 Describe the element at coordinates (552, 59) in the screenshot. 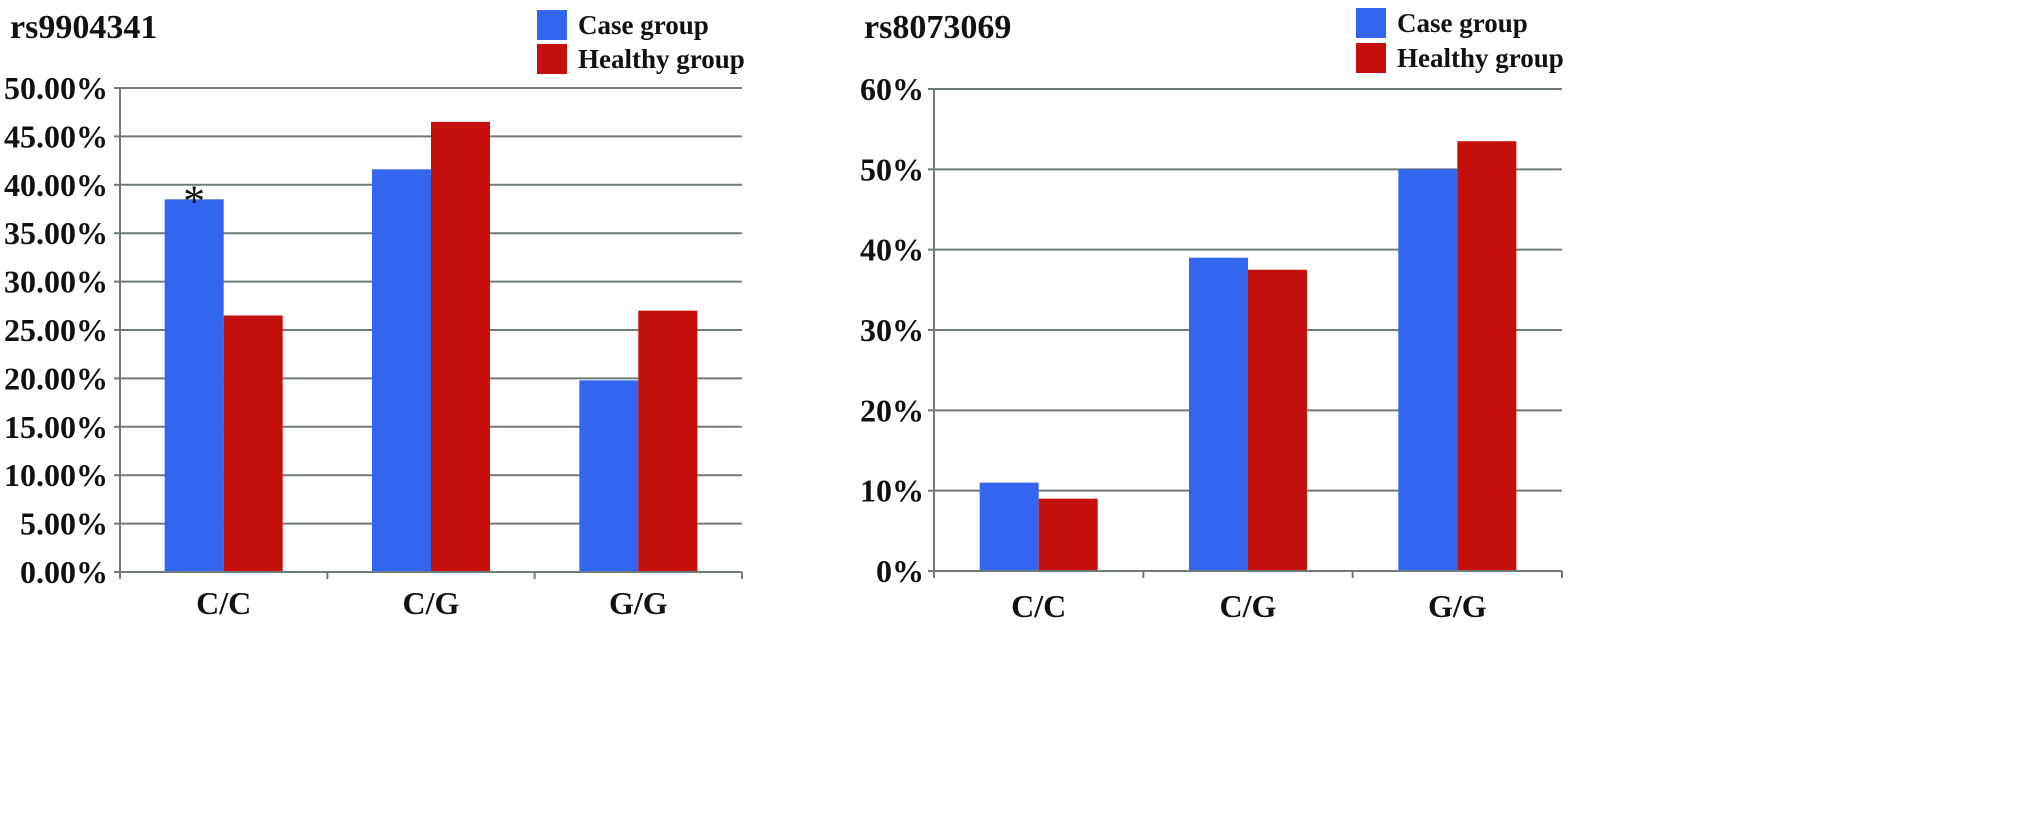

I see `chart1-legend-swatch-healthy` at that location.